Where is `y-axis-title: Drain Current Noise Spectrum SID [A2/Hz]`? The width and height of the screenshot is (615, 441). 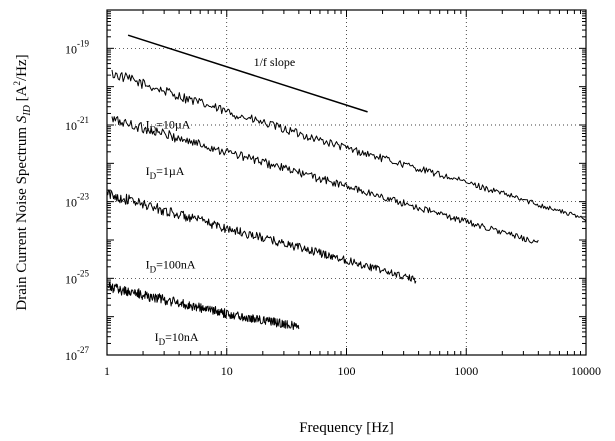 y-axis-title: Drain Current Noise Spectrum SID [A2/Hz] is located at coordinates (22, 182).